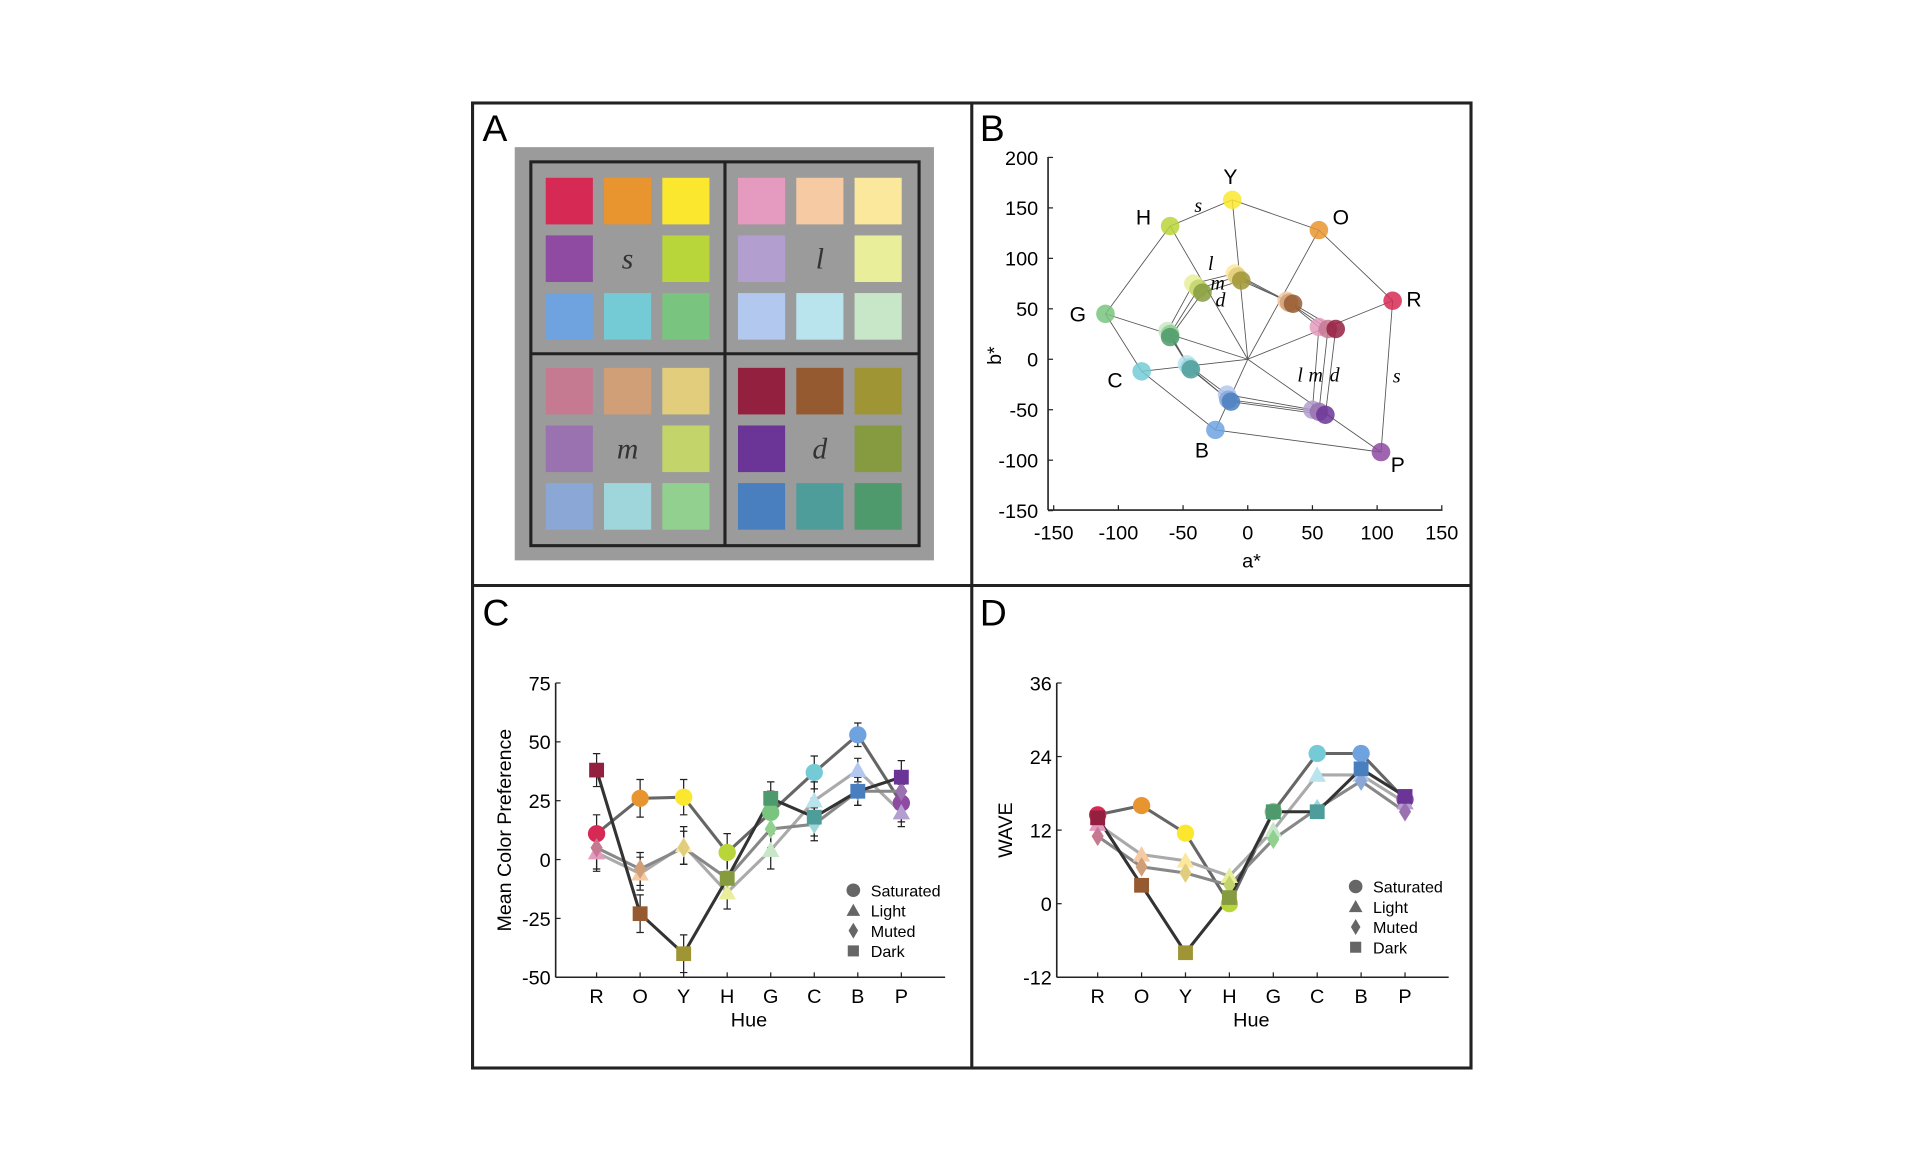  What do you see at coordinates (683, 997) in the screenshot?
I see `x-tick-label: Y` at bounding box center [683, 997].